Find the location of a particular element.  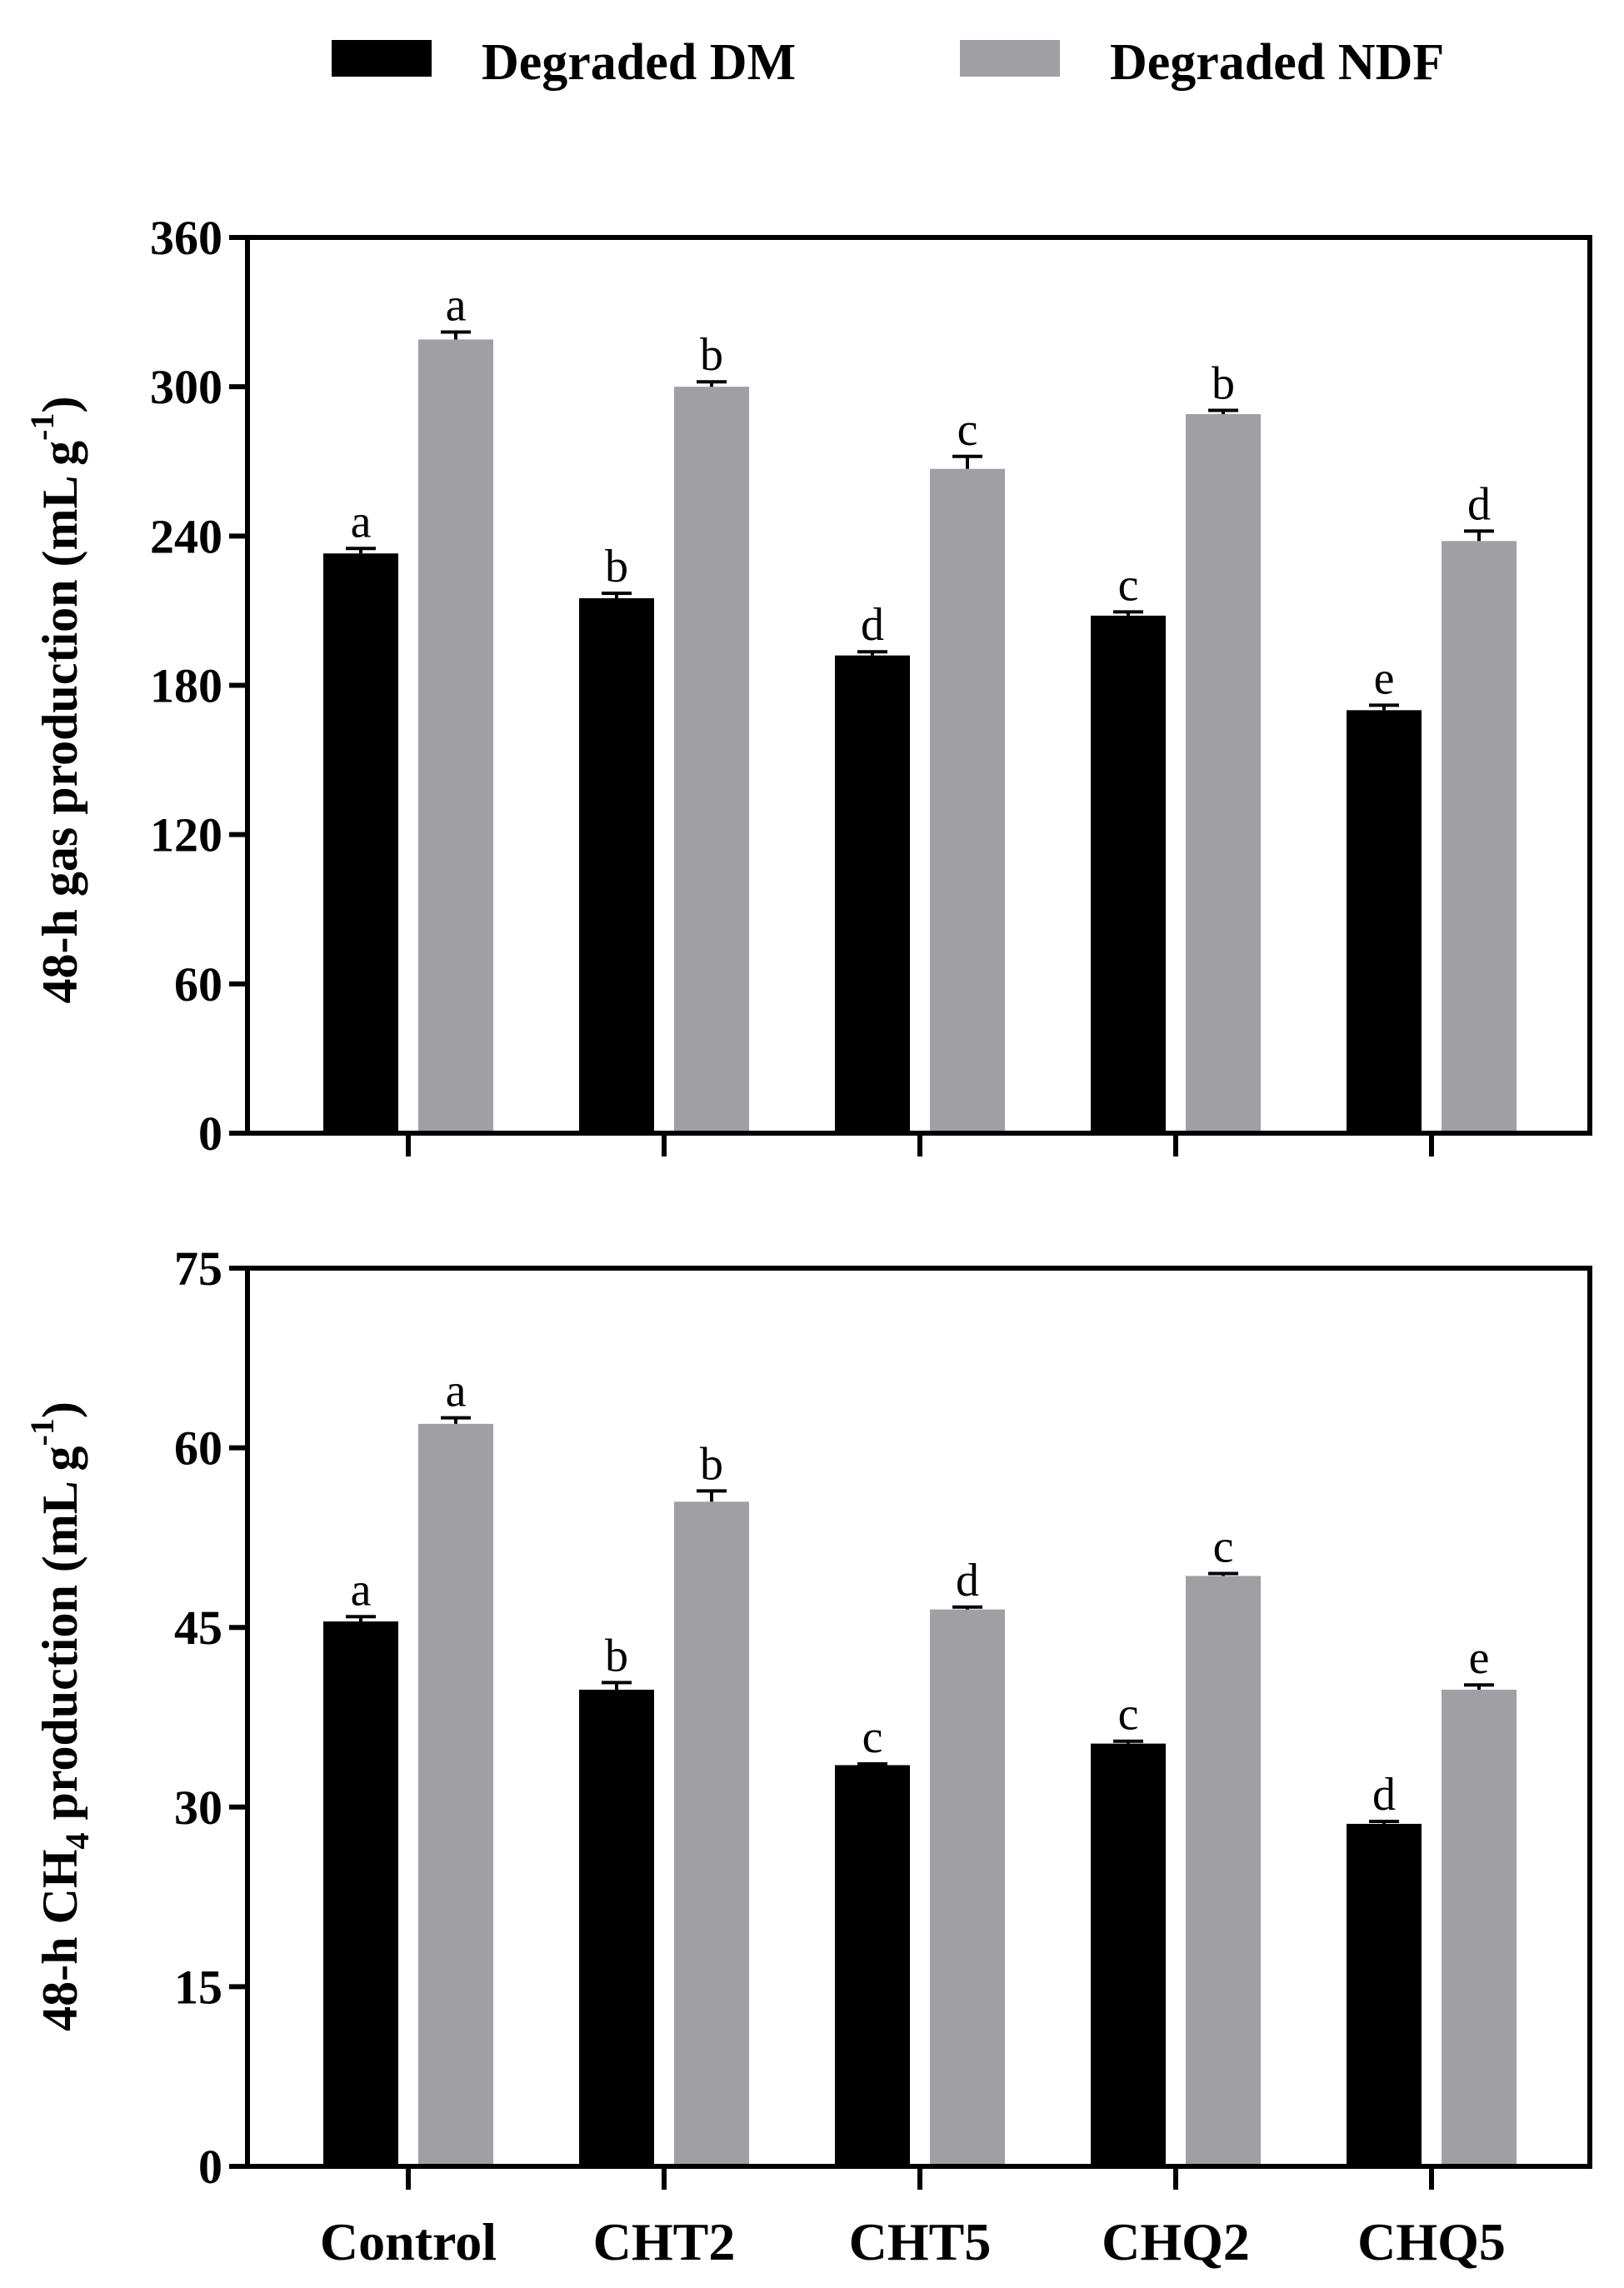

gas-bar-ndf-chq5 is located at coordinates (1479, 837).